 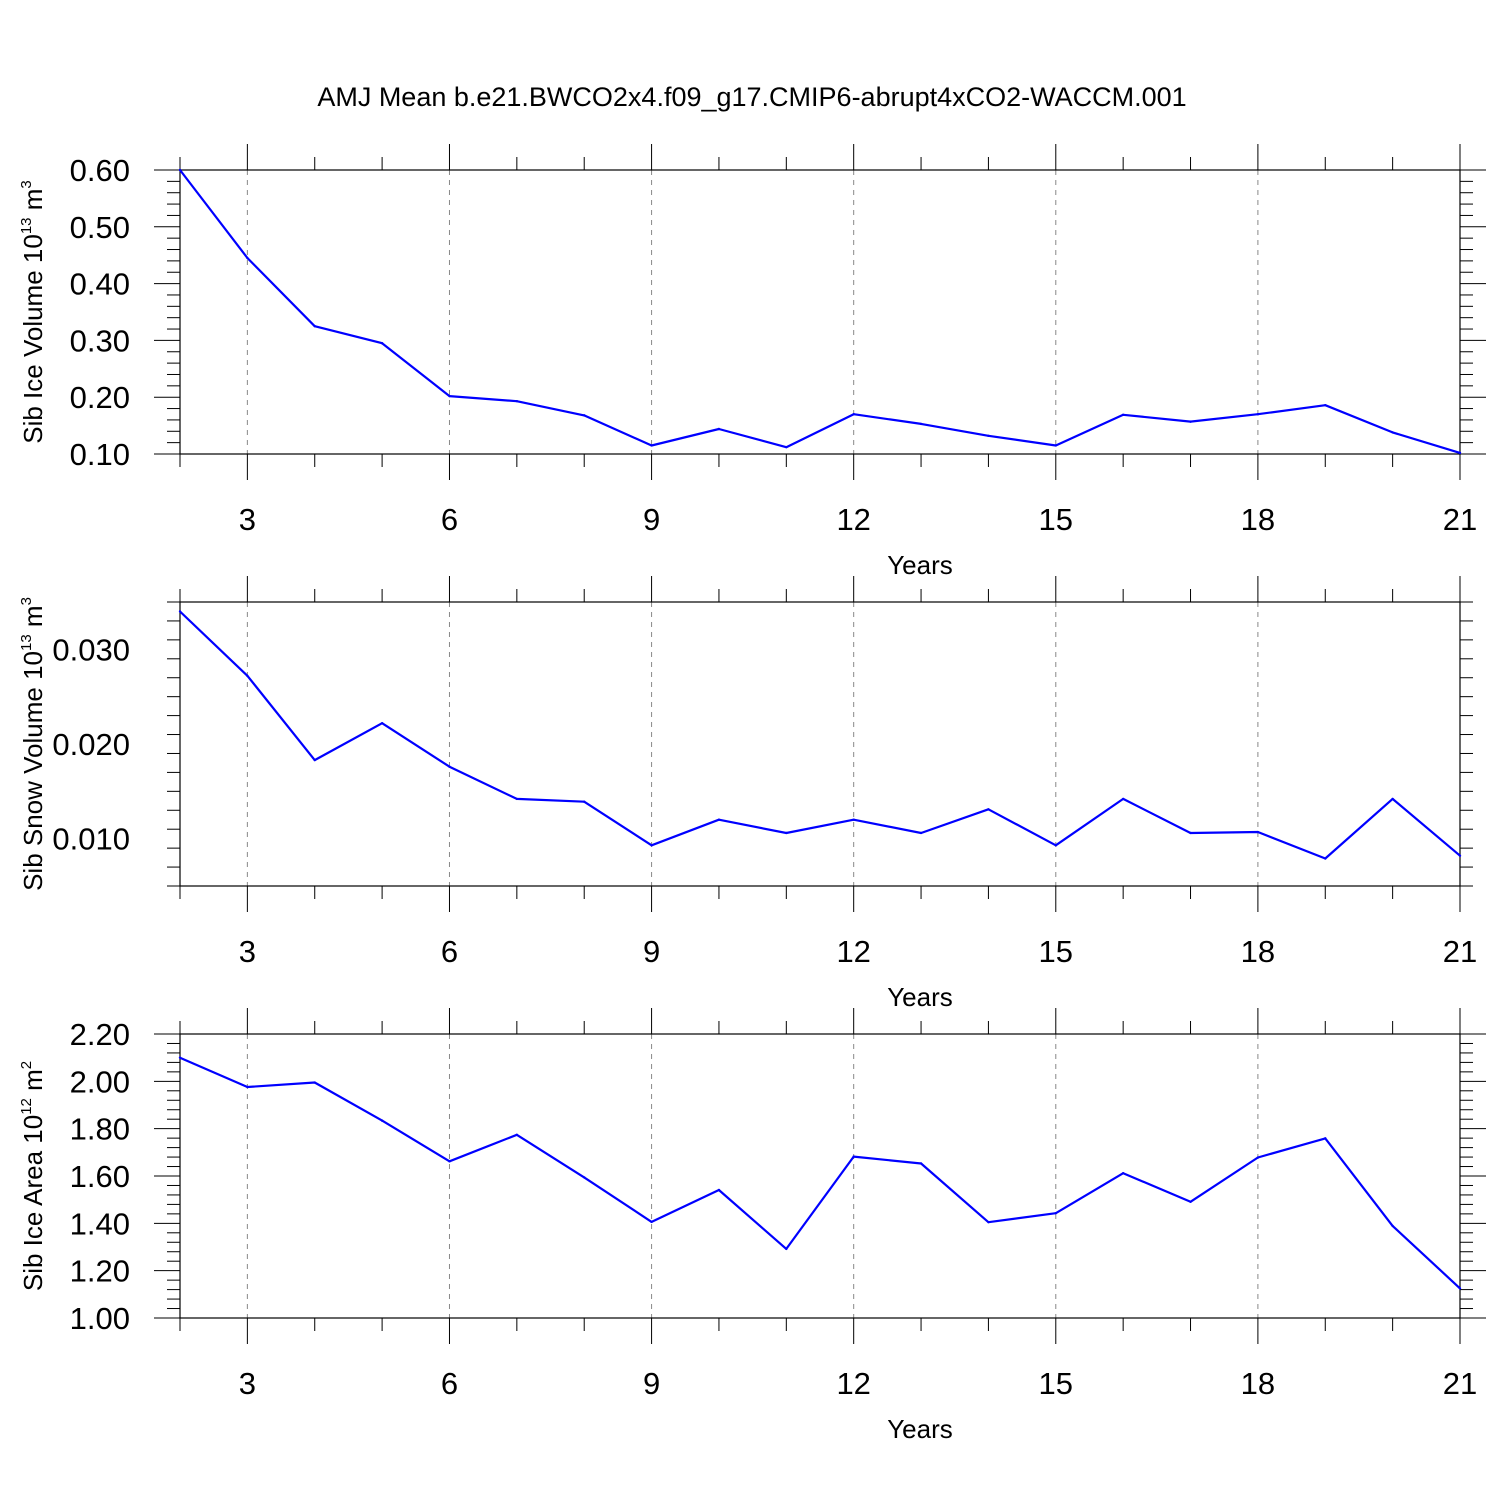 What do you see at coordinates (100, 1081) in the screenshot?
I see `y-tick-label: 2.00` at bounding box center [100, 1081].